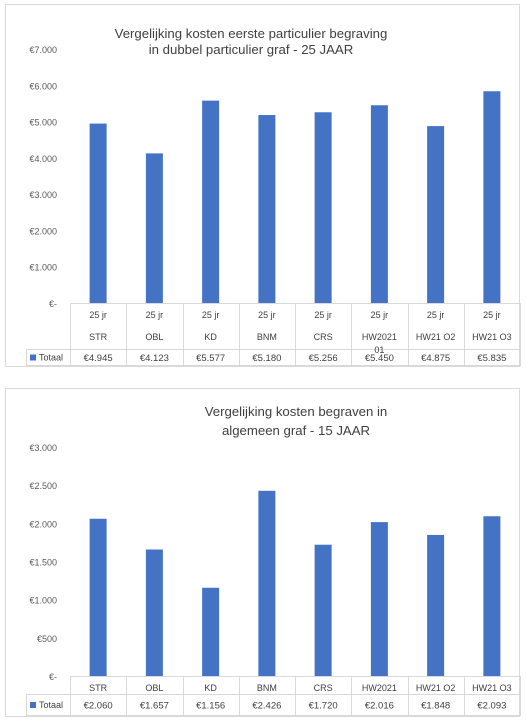 This screenshot has height=722, width=527. Describe the element at coordinates (43, 50) in the screenshot. I see `y-tick-label: €7.000` at that location.